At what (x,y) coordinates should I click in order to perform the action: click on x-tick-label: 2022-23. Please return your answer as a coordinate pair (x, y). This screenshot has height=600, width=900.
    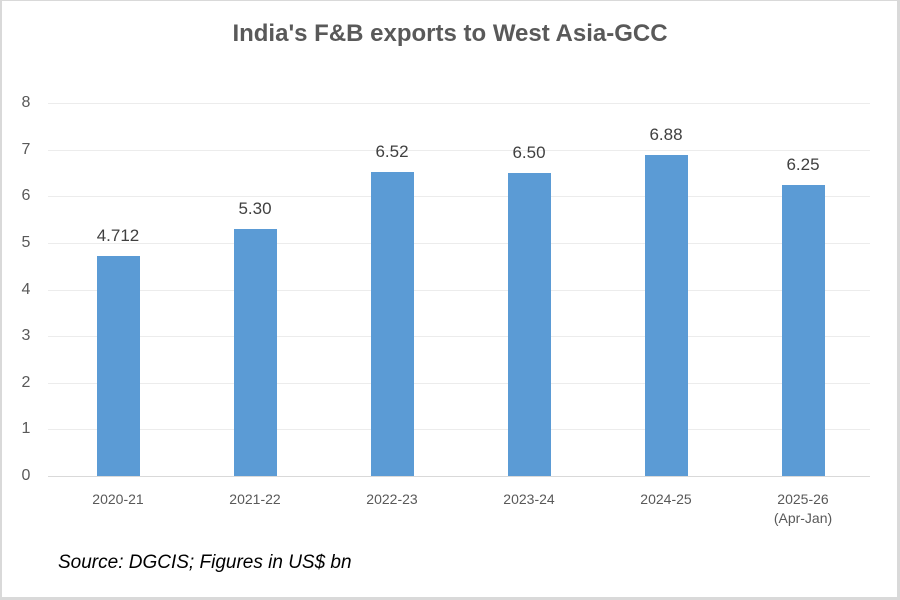
    Looking at the image, I should click on (392, 499).